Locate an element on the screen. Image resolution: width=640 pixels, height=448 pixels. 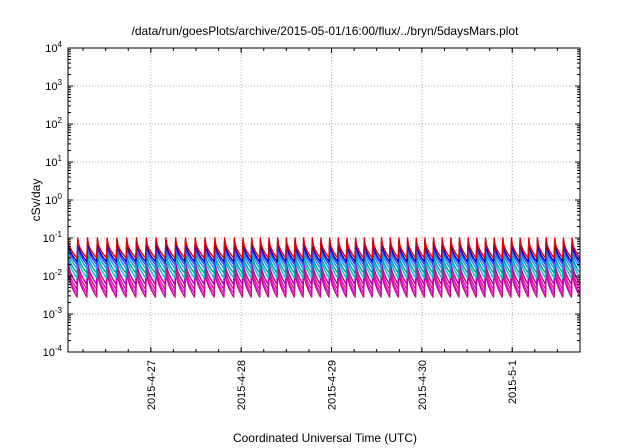
y-tick-label: 10⁴ is located at coordinates (53, 47).